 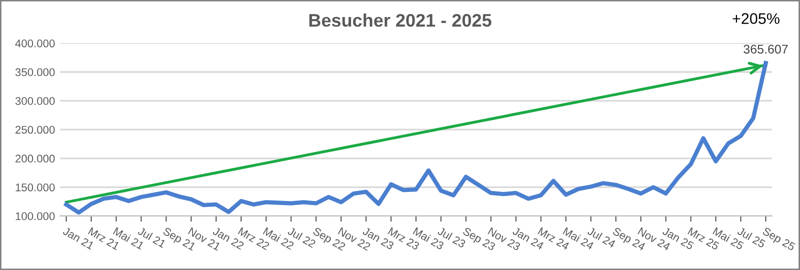 I want to click on y-tick-label: 200.000, so click(x=35, y=158).